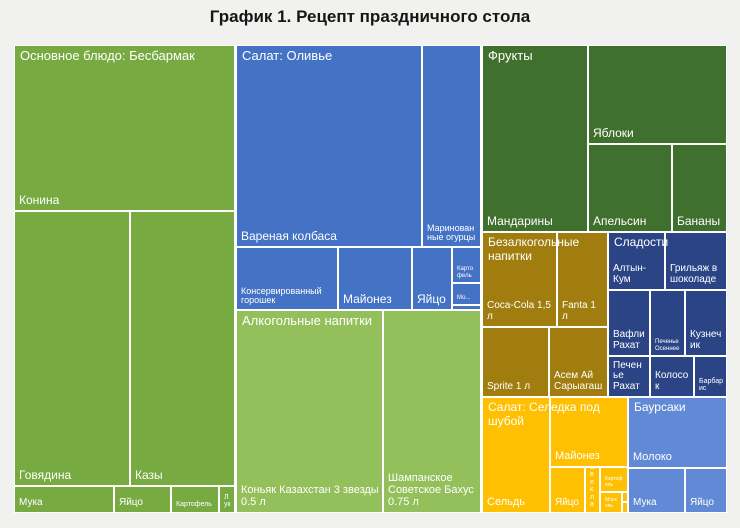 This screenshot has width=740, height=528. Describe the element at coordinates (620, 221) in the screenshot. I see `cell-label: Апельсин` at that location.